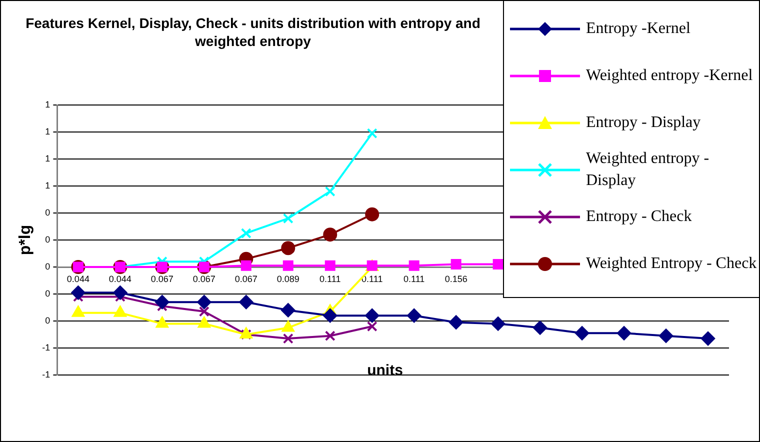 The height and width of the screenshot is (442, 760). I want to click on chart-title: Features Kernel, Display, Check - units distribution with entropy and weighted entropy, so click(253, 32).